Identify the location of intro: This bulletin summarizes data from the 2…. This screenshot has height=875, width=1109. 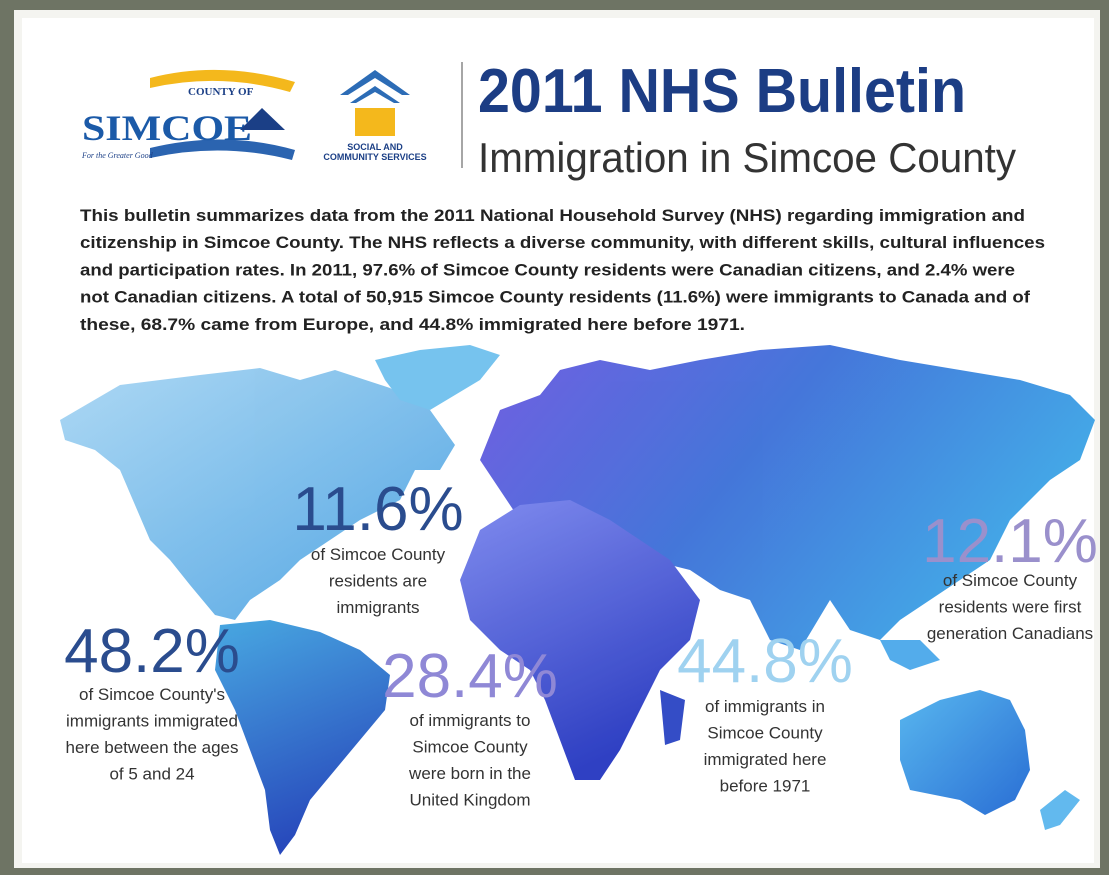
(562, 270).